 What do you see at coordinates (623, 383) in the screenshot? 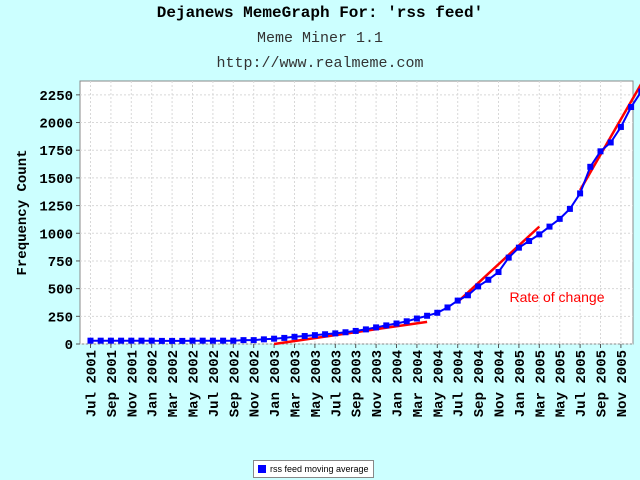
I see `x-tick-label: Nov 2005` at bounding box center [623, 383].